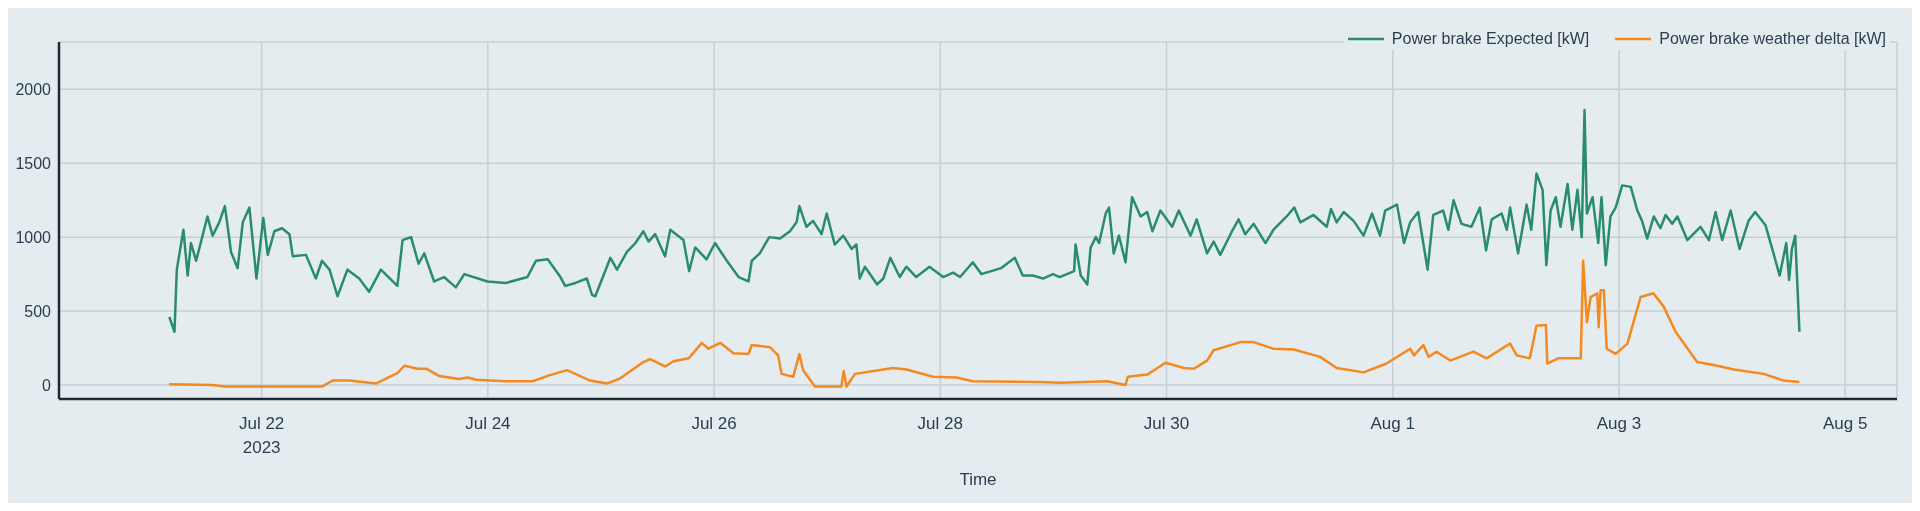 The width and height of the screenshot is (1920, 511). Describe the element at coordinates (1845, 423) in the screenshot. I see `x-tick-label: Aug 5` at that location.